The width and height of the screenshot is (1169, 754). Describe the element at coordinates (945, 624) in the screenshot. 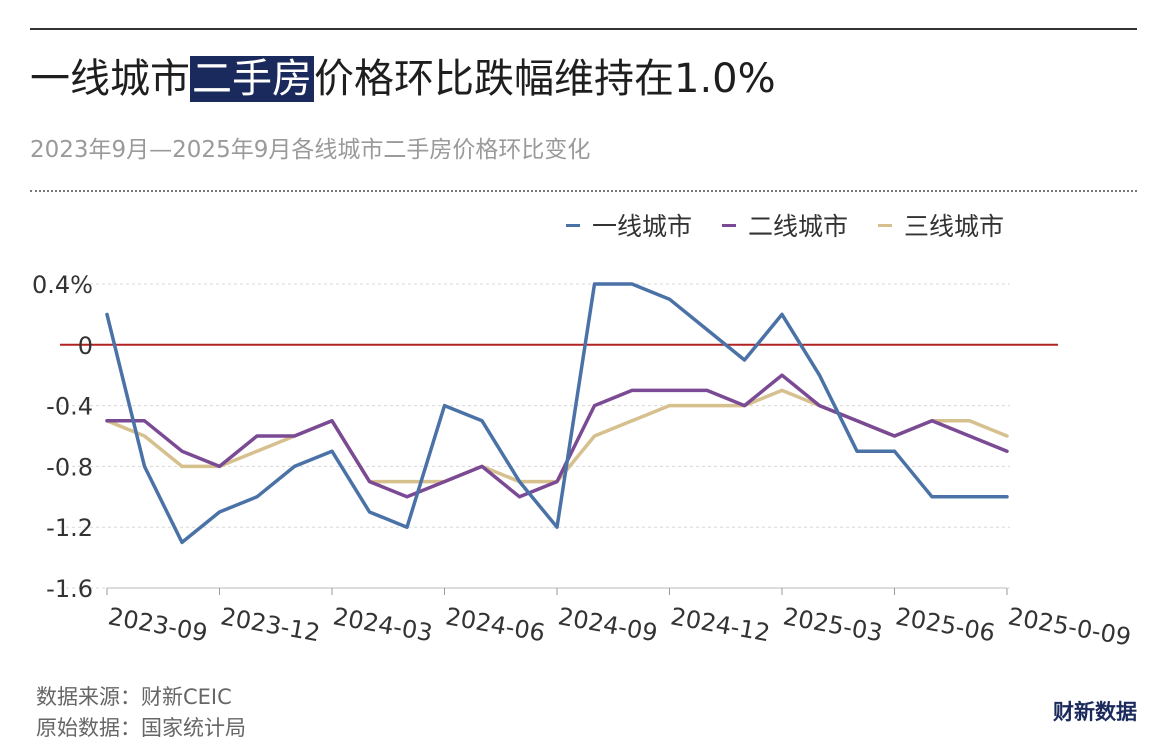

I see `x-tick-label: 2025-06` at that location.